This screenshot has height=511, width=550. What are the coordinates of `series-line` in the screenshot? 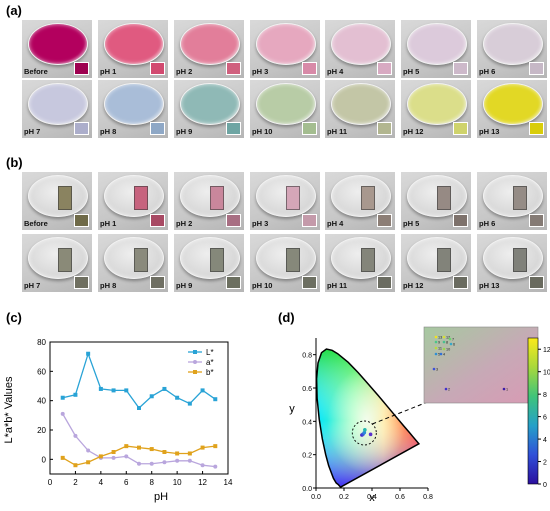 It's located at (139, 440).